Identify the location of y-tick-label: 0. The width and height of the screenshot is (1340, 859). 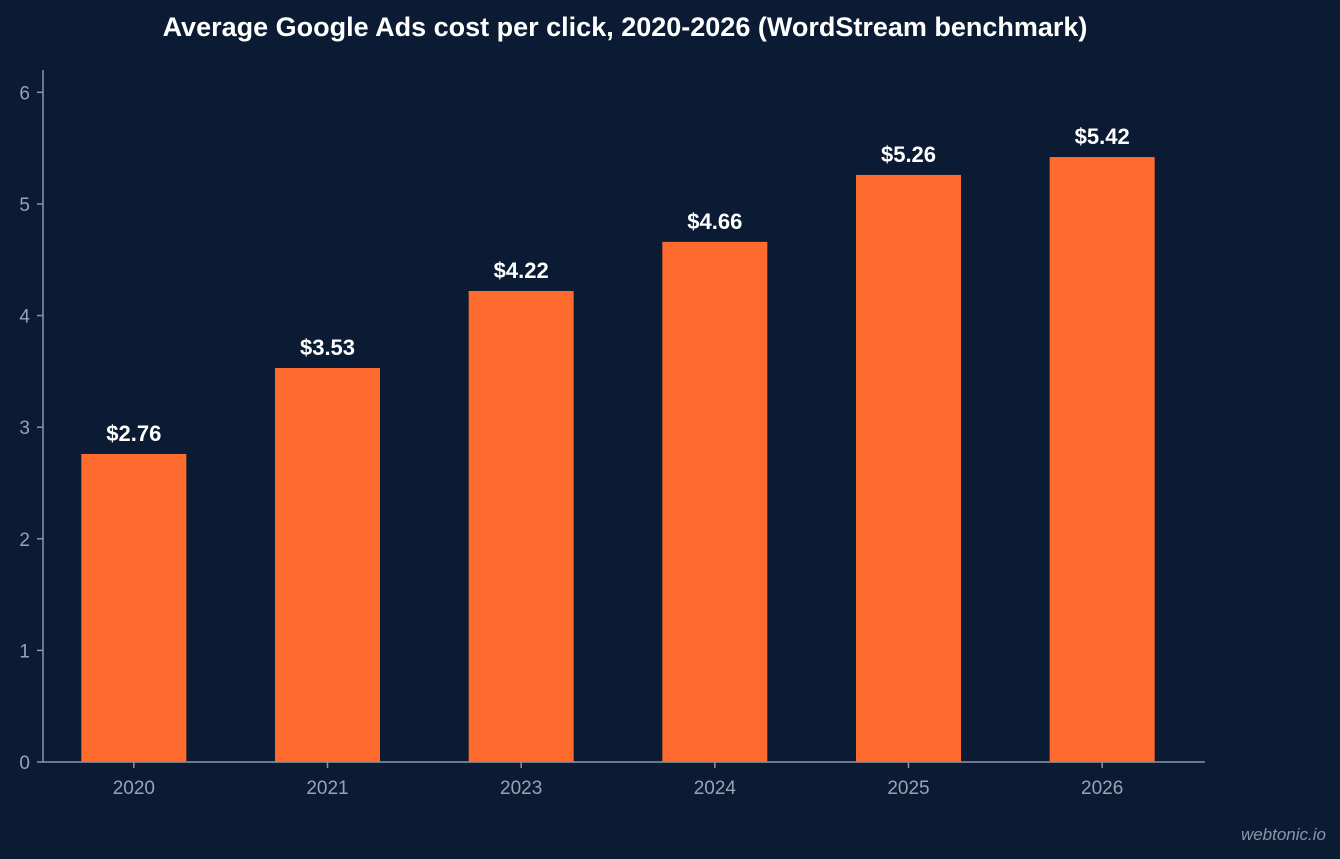
(24, 763).